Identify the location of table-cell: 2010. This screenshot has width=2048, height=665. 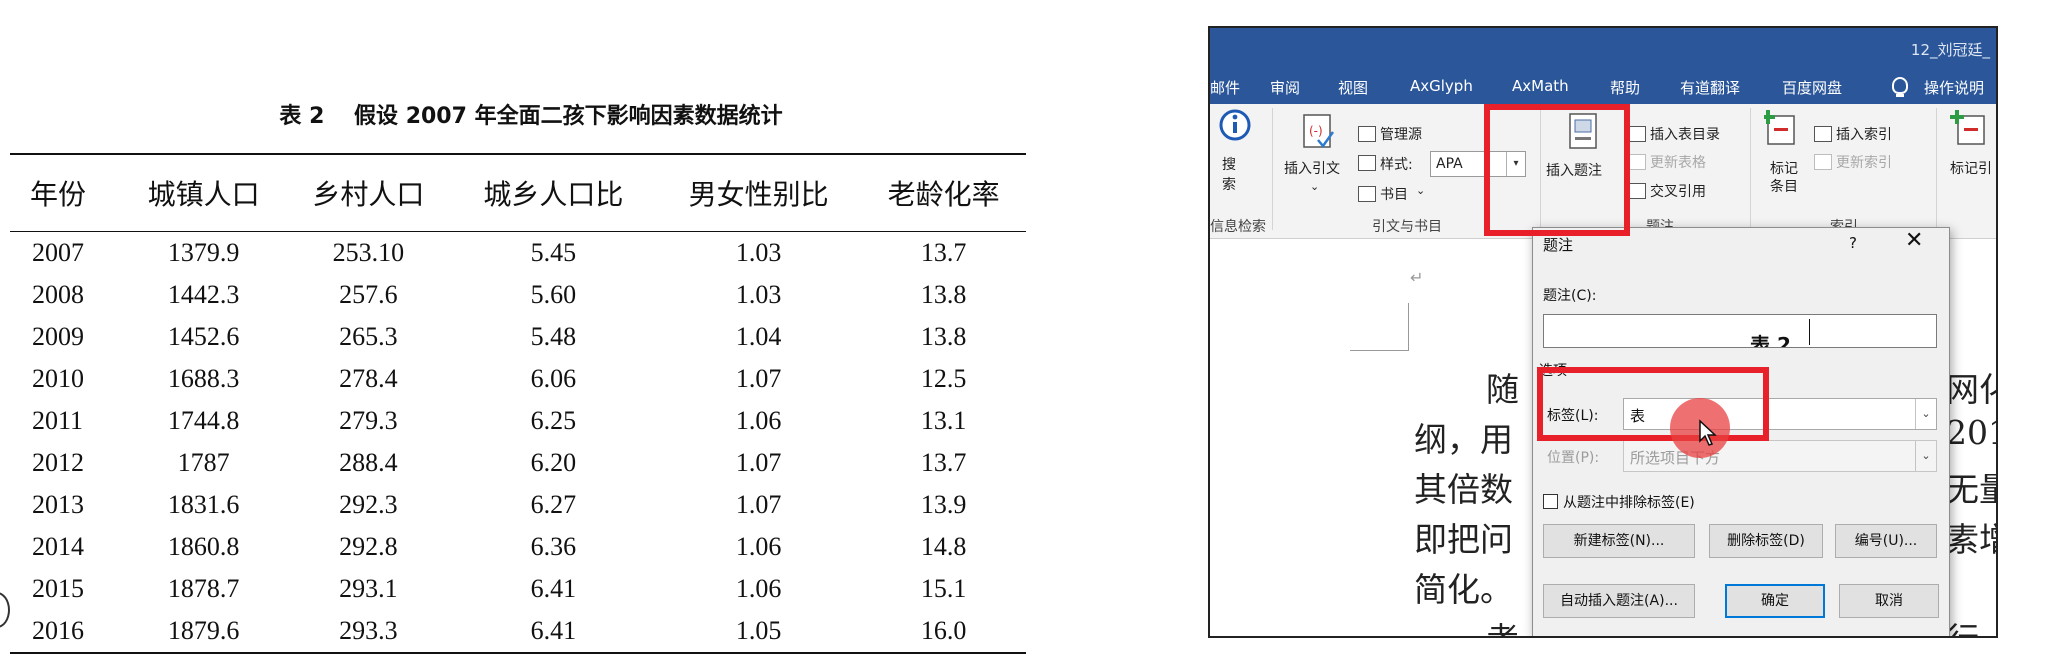
(58, 378).